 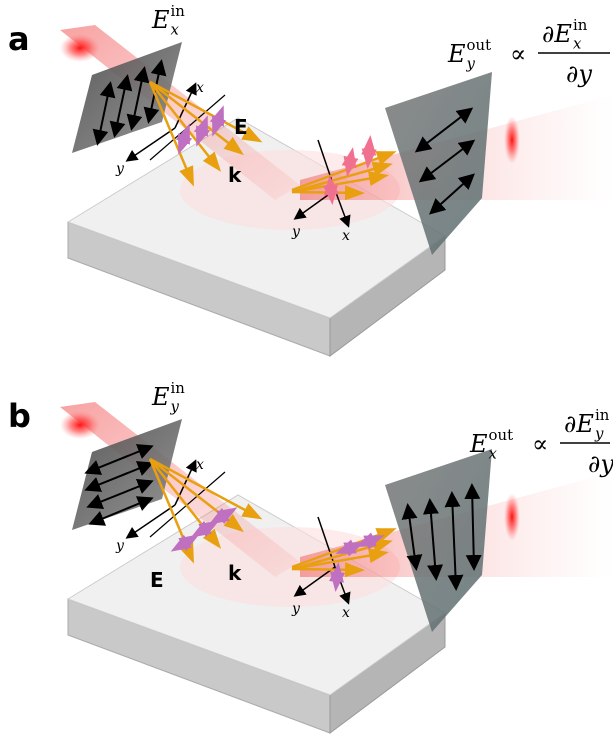 I want to click on panel-label: a, so click(x=19, y=39).